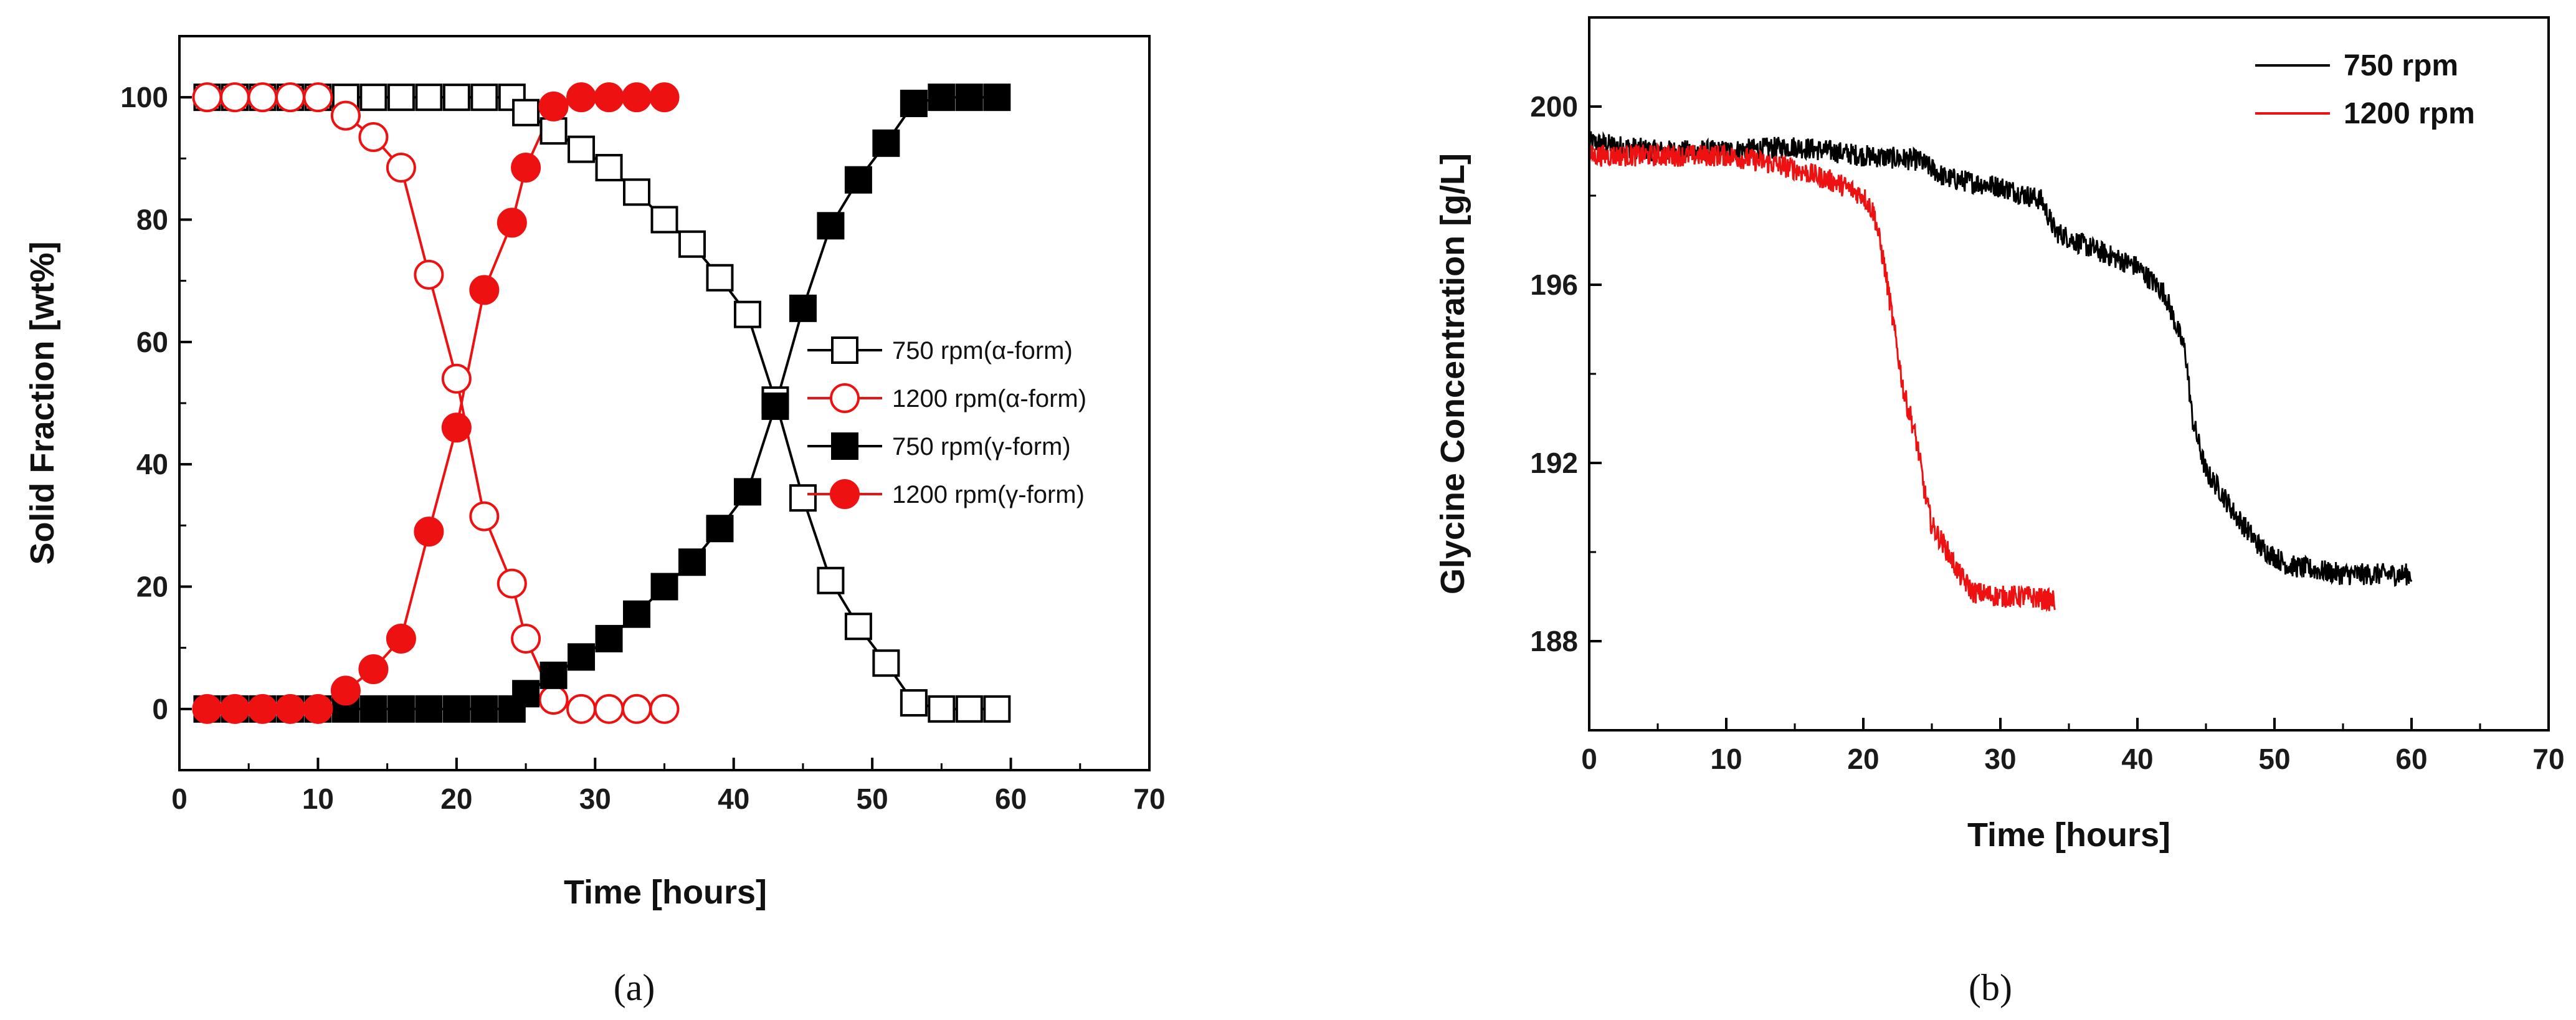 The height and width of the screenshot is (1020, 2576). I want to click on panel-b-line-1200-rpm, so click(1822, 377).